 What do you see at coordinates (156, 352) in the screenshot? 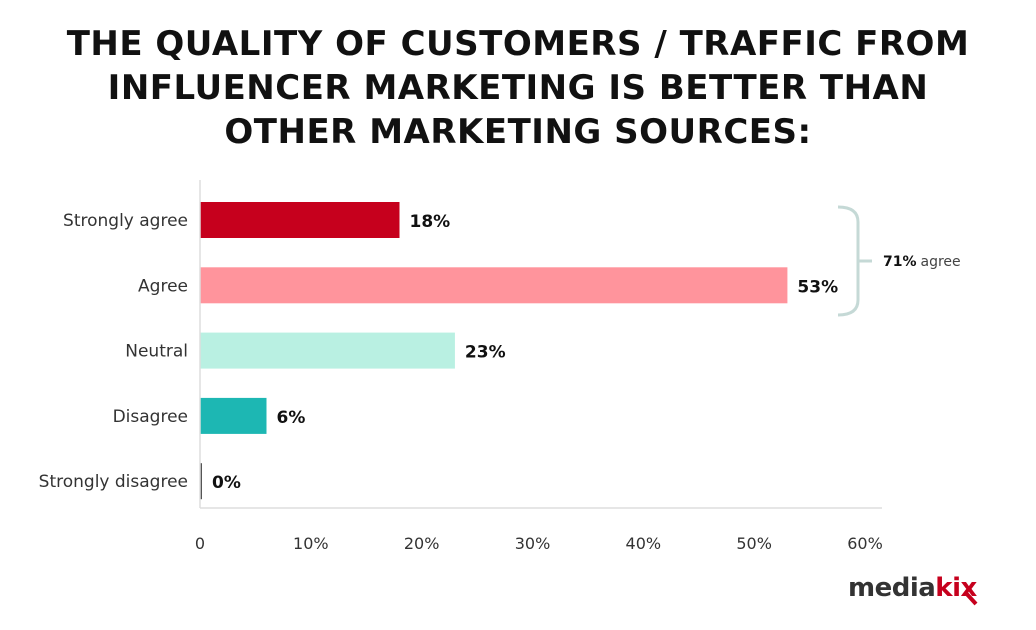
I see `category-label: Neutral` at bounding box center [156, 352].